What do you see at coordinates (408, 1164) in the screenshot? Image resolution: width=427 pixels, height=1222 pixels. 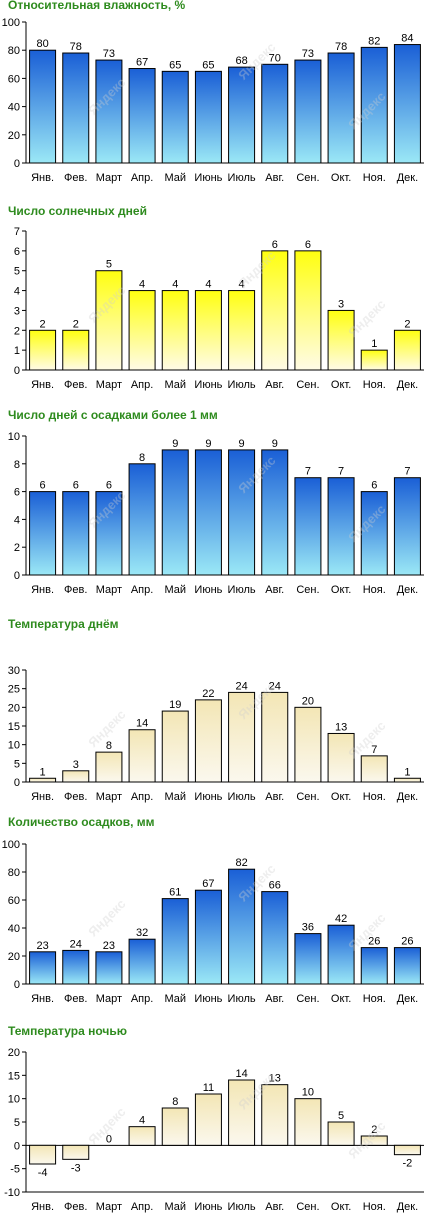 I see `data-label: -2` at bounding box center [408, 1164].